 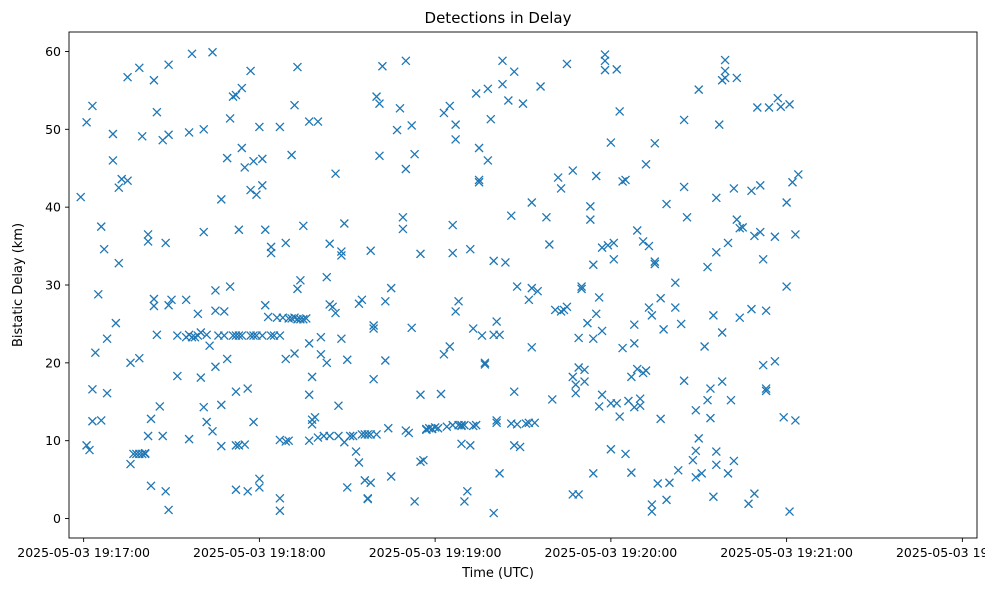 What do you see at coordinates (53, 207) in the screenshot?
I see `y-tick-label: 40` at bounding box center [53, 207].